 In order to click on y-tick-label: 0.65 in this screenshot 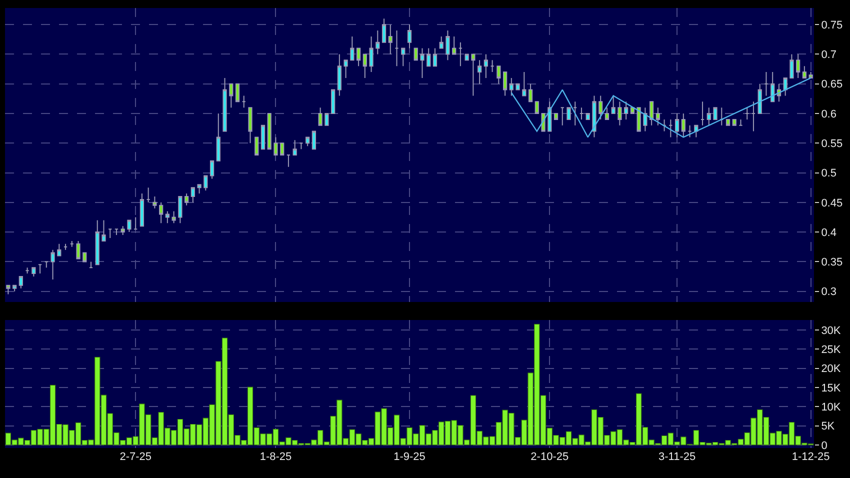, I will do `click(832, 84)`.